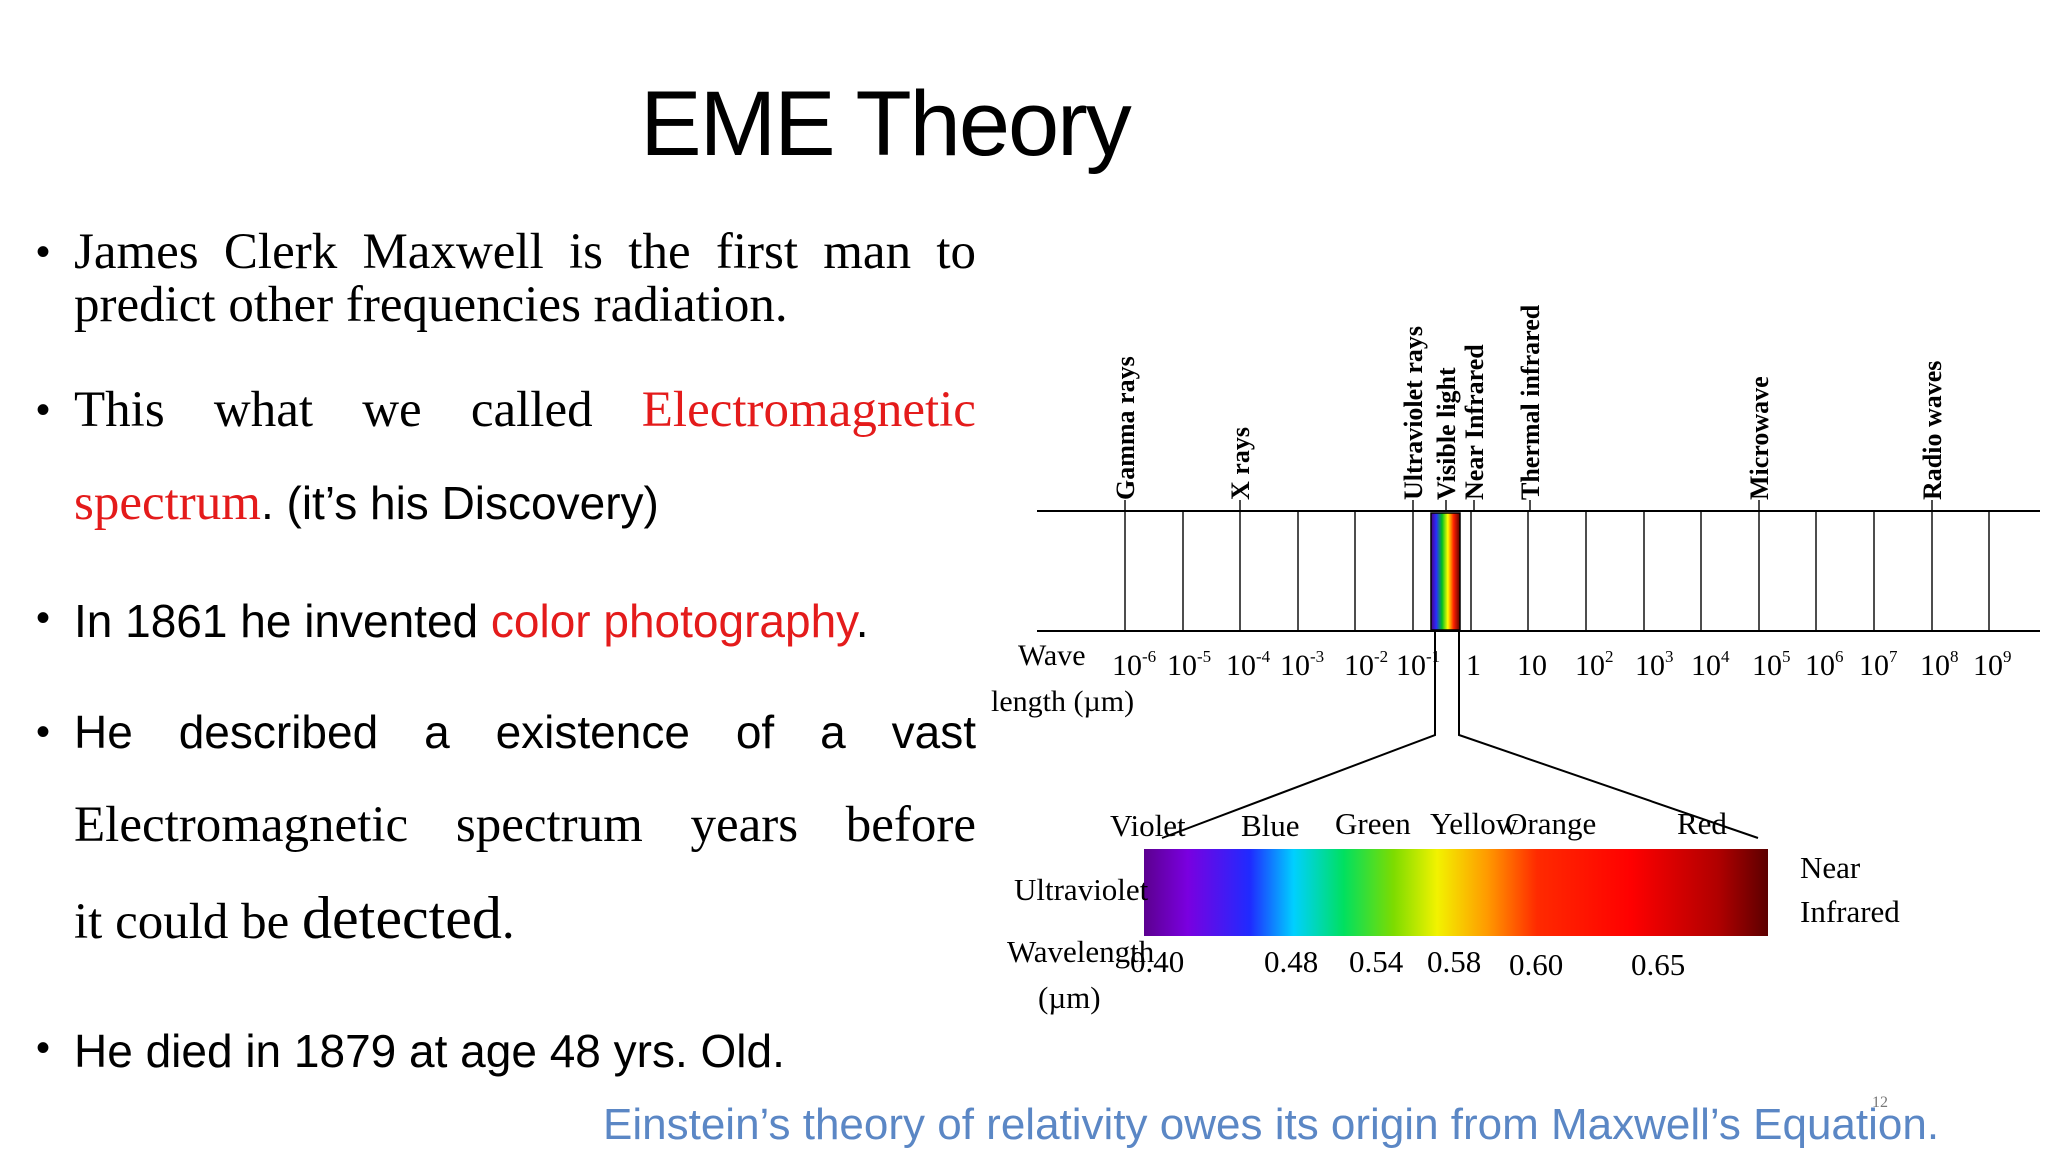 This screenshot has width=2048, height=1152. What do you see at coordinates (276, 621) in the screenshot?
I see `bullet-text: In 1861 he invented` at bounding box center [276, 621].